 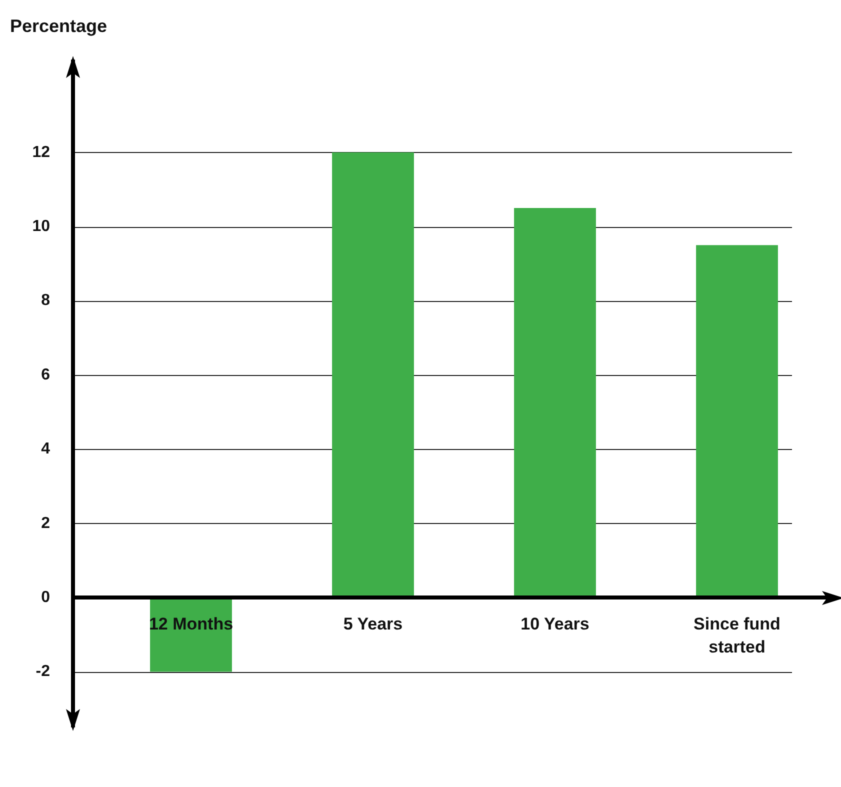 I want to click on x-tick-label: 10 Years, so click(x=555, y=624).